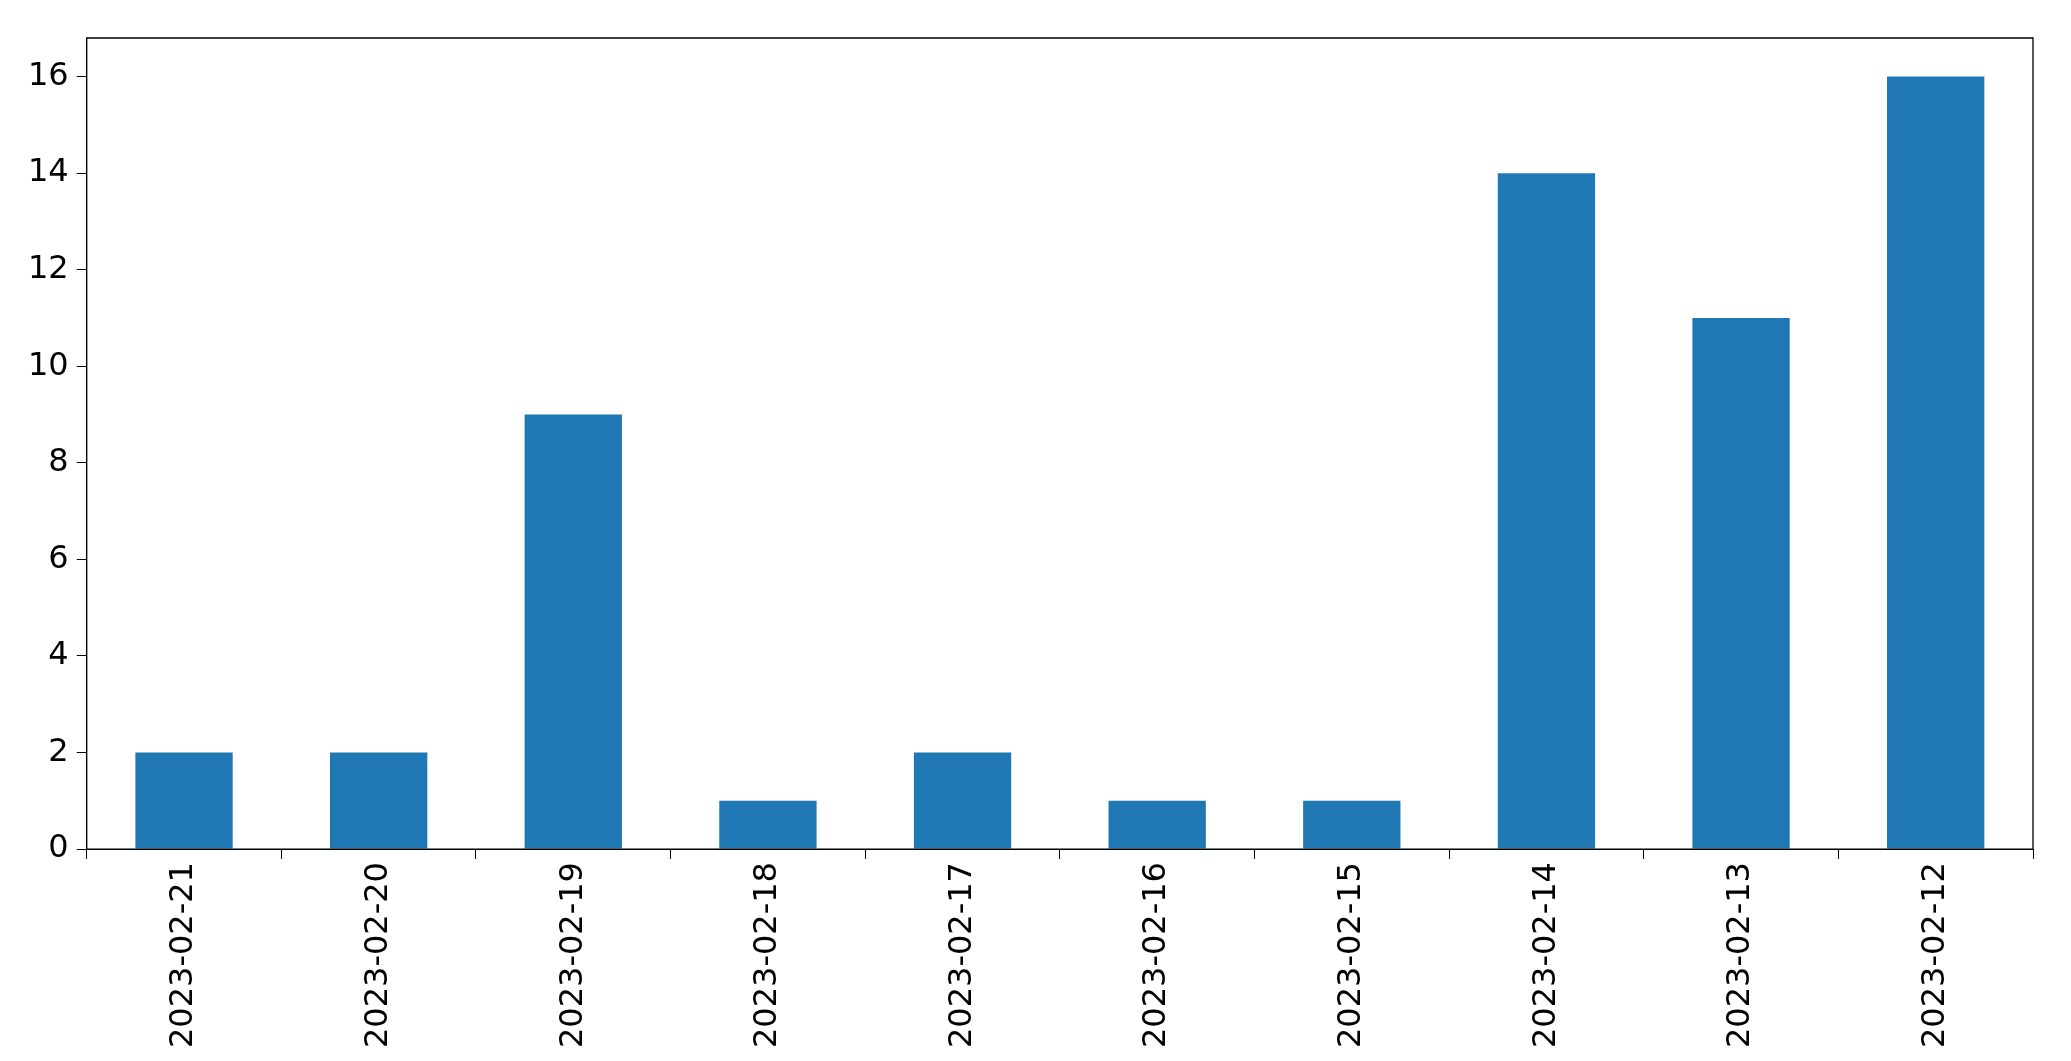  I want to click on x-tick-label: 2023-02-17, so click(959, 955).